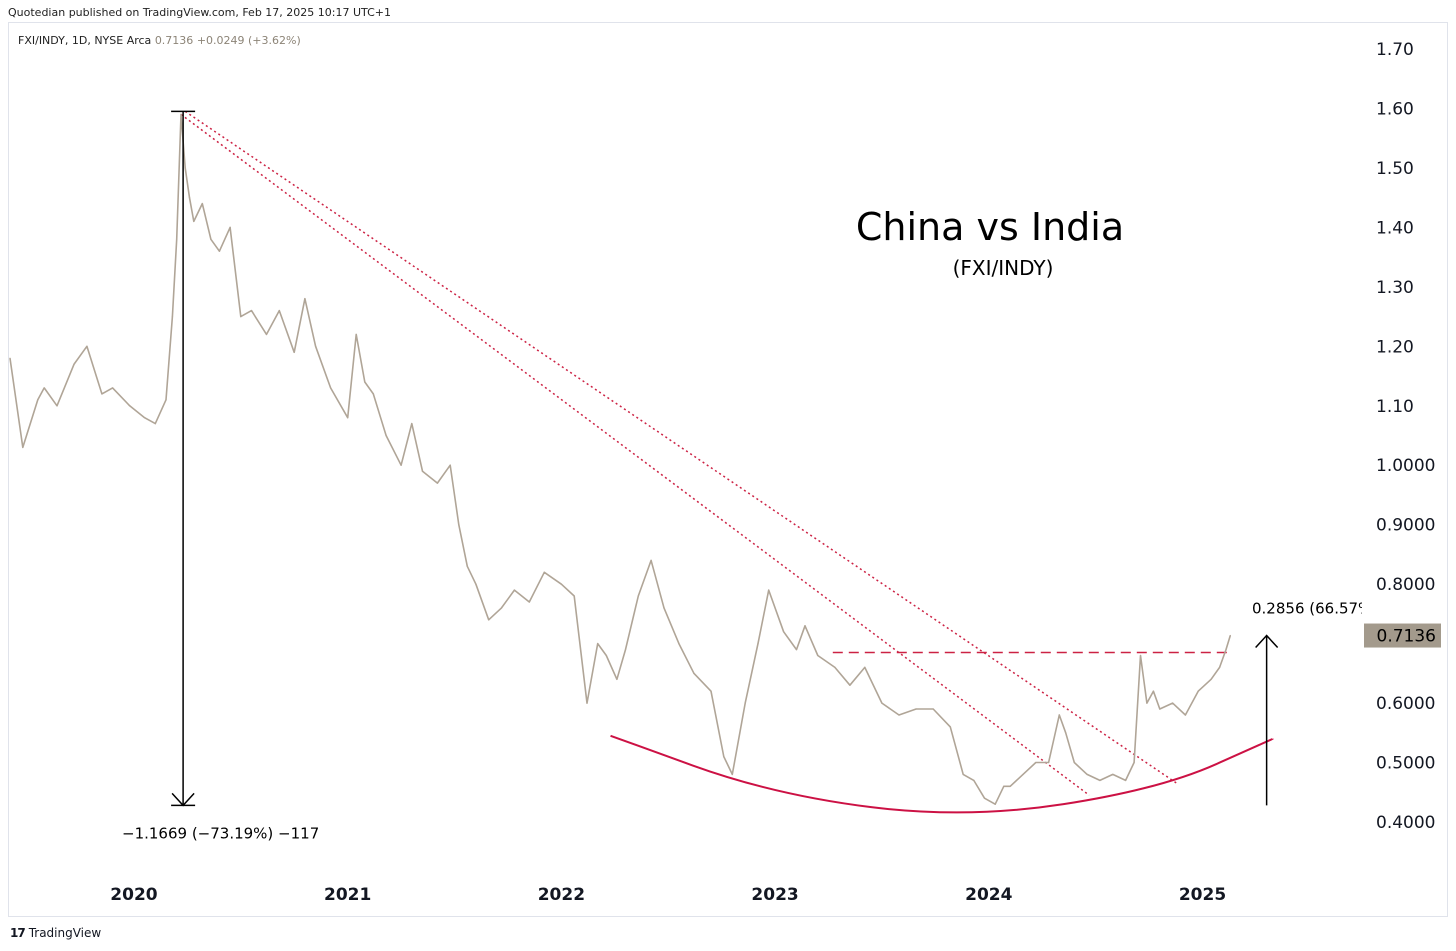 The image size is (1456, 951). What do you see at coordinates (1405, 823) in the screenshot?
I see `y-tick-label: 0.4000` at bounding box center [1405, 823].